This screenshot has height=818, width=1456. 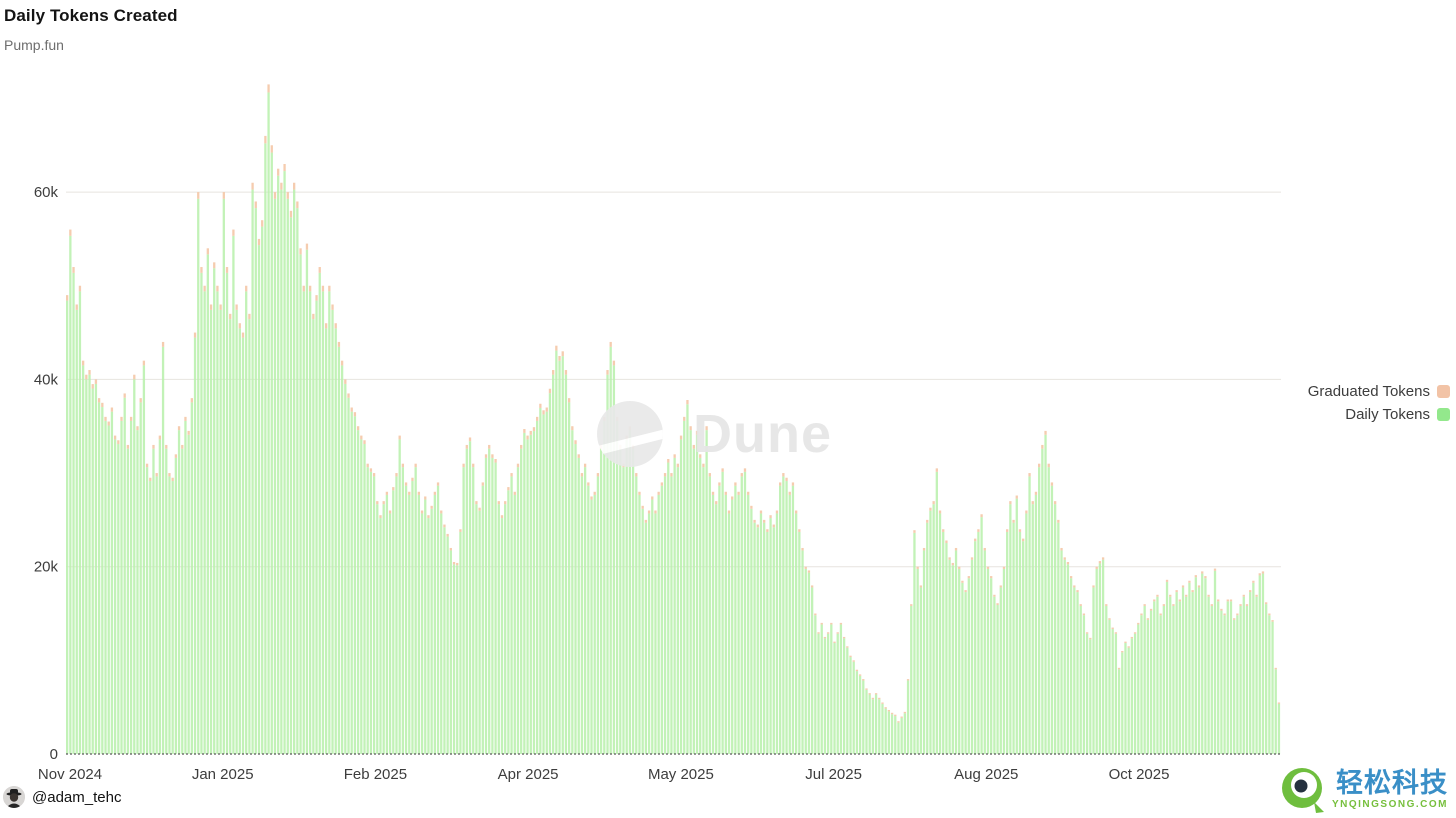 What do you see at coordinates (1392, 783) in the screenshot?
I see `brand-name: 轻松科技` at bounding box center [1392, 783].